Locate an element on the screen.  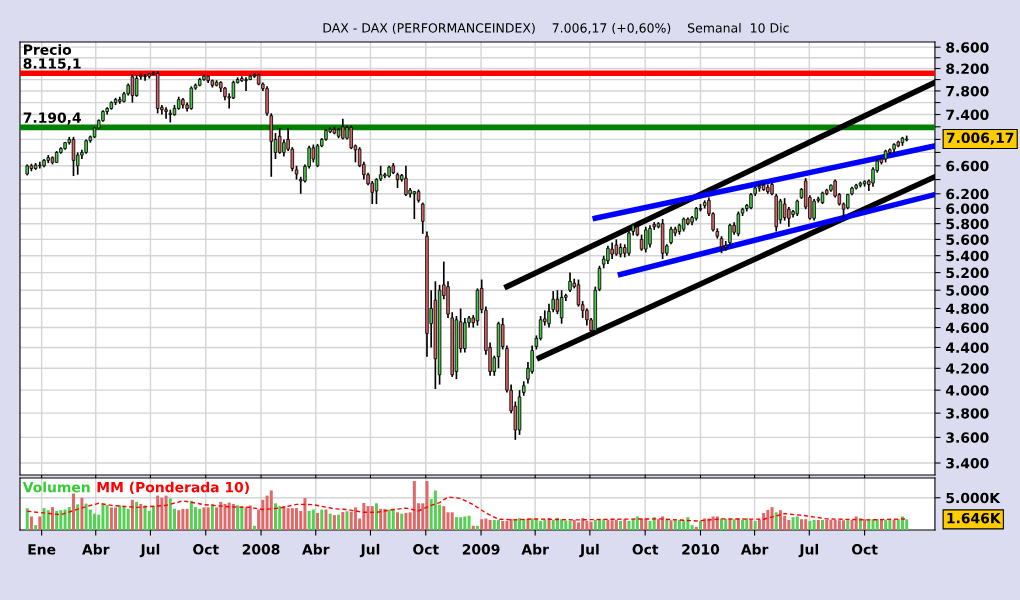
y-tick-label: 3.800 is located at coordinates (967, 413).